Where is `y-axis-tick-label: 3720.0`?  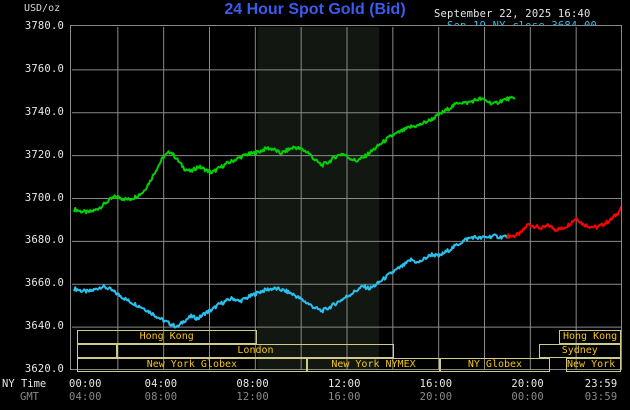 y-axis-tick-label: 3720.0 is located at coordinates (44, 154).